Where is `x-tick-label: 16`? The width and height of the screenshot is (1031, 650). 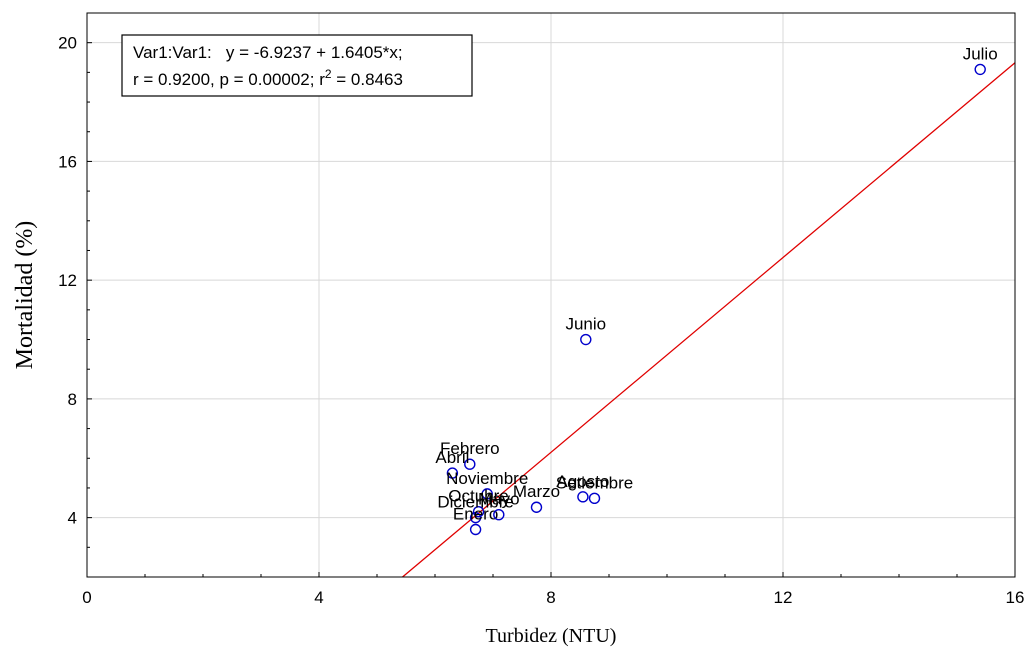 x-tick-label: 16 is located at coordinates (1015, 597).